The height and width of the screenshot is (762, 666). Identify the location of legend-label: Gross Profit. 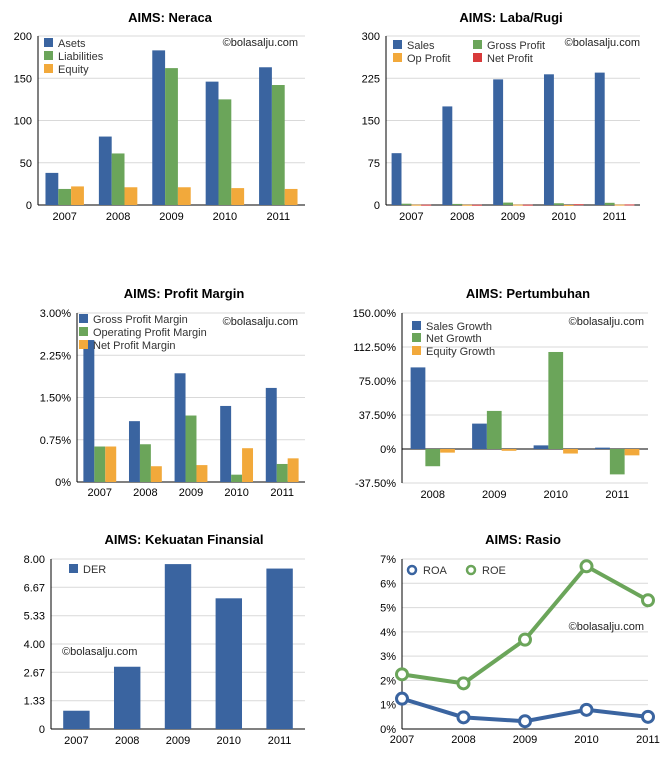
(516, 46).